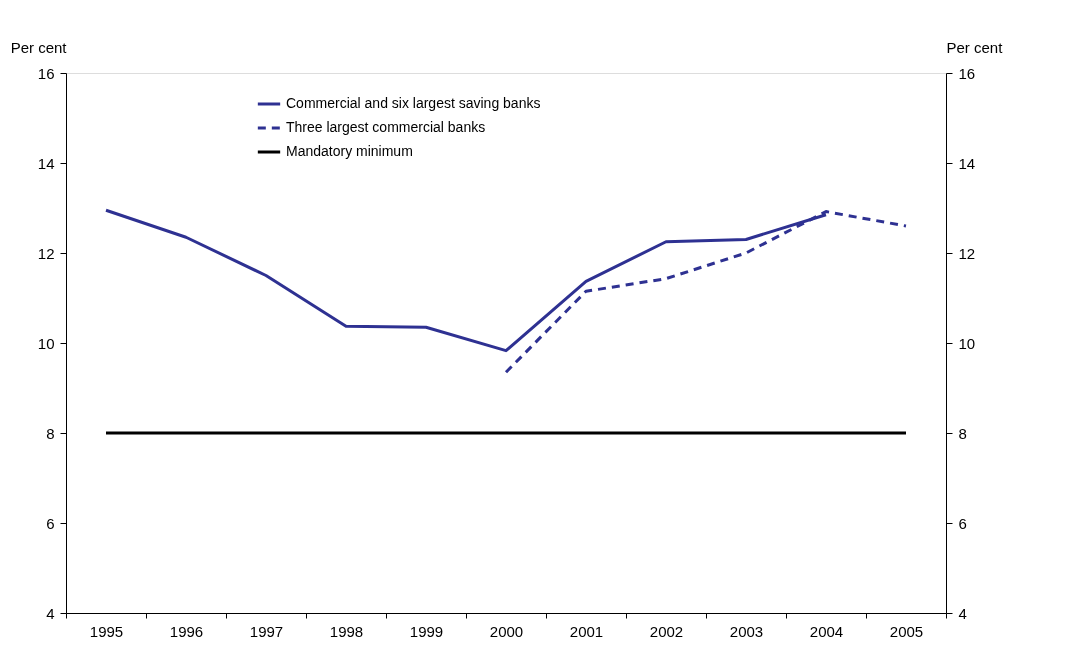  What do you see at coordinates (967, 163) in the screenshot?
I see `y2-tick-label: 14` at bounding box center [967, 163].